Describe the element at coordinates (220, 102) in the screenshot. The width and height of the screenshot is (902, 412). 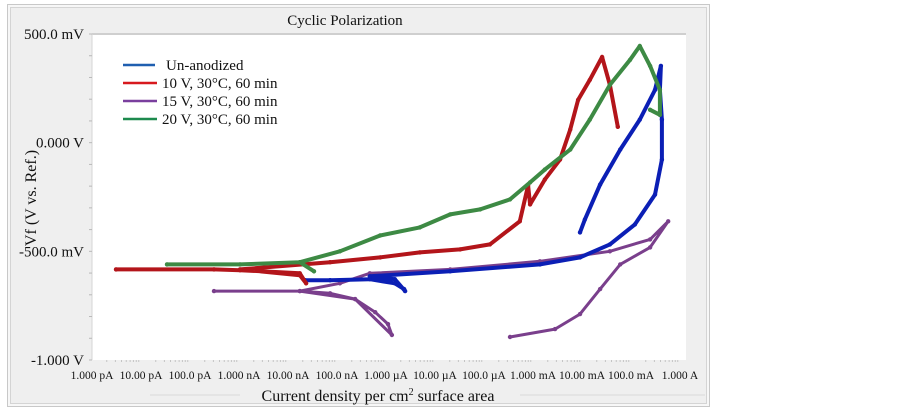
I see `legend-label-15v: 15 V, 30°C, 60 min` at that location.